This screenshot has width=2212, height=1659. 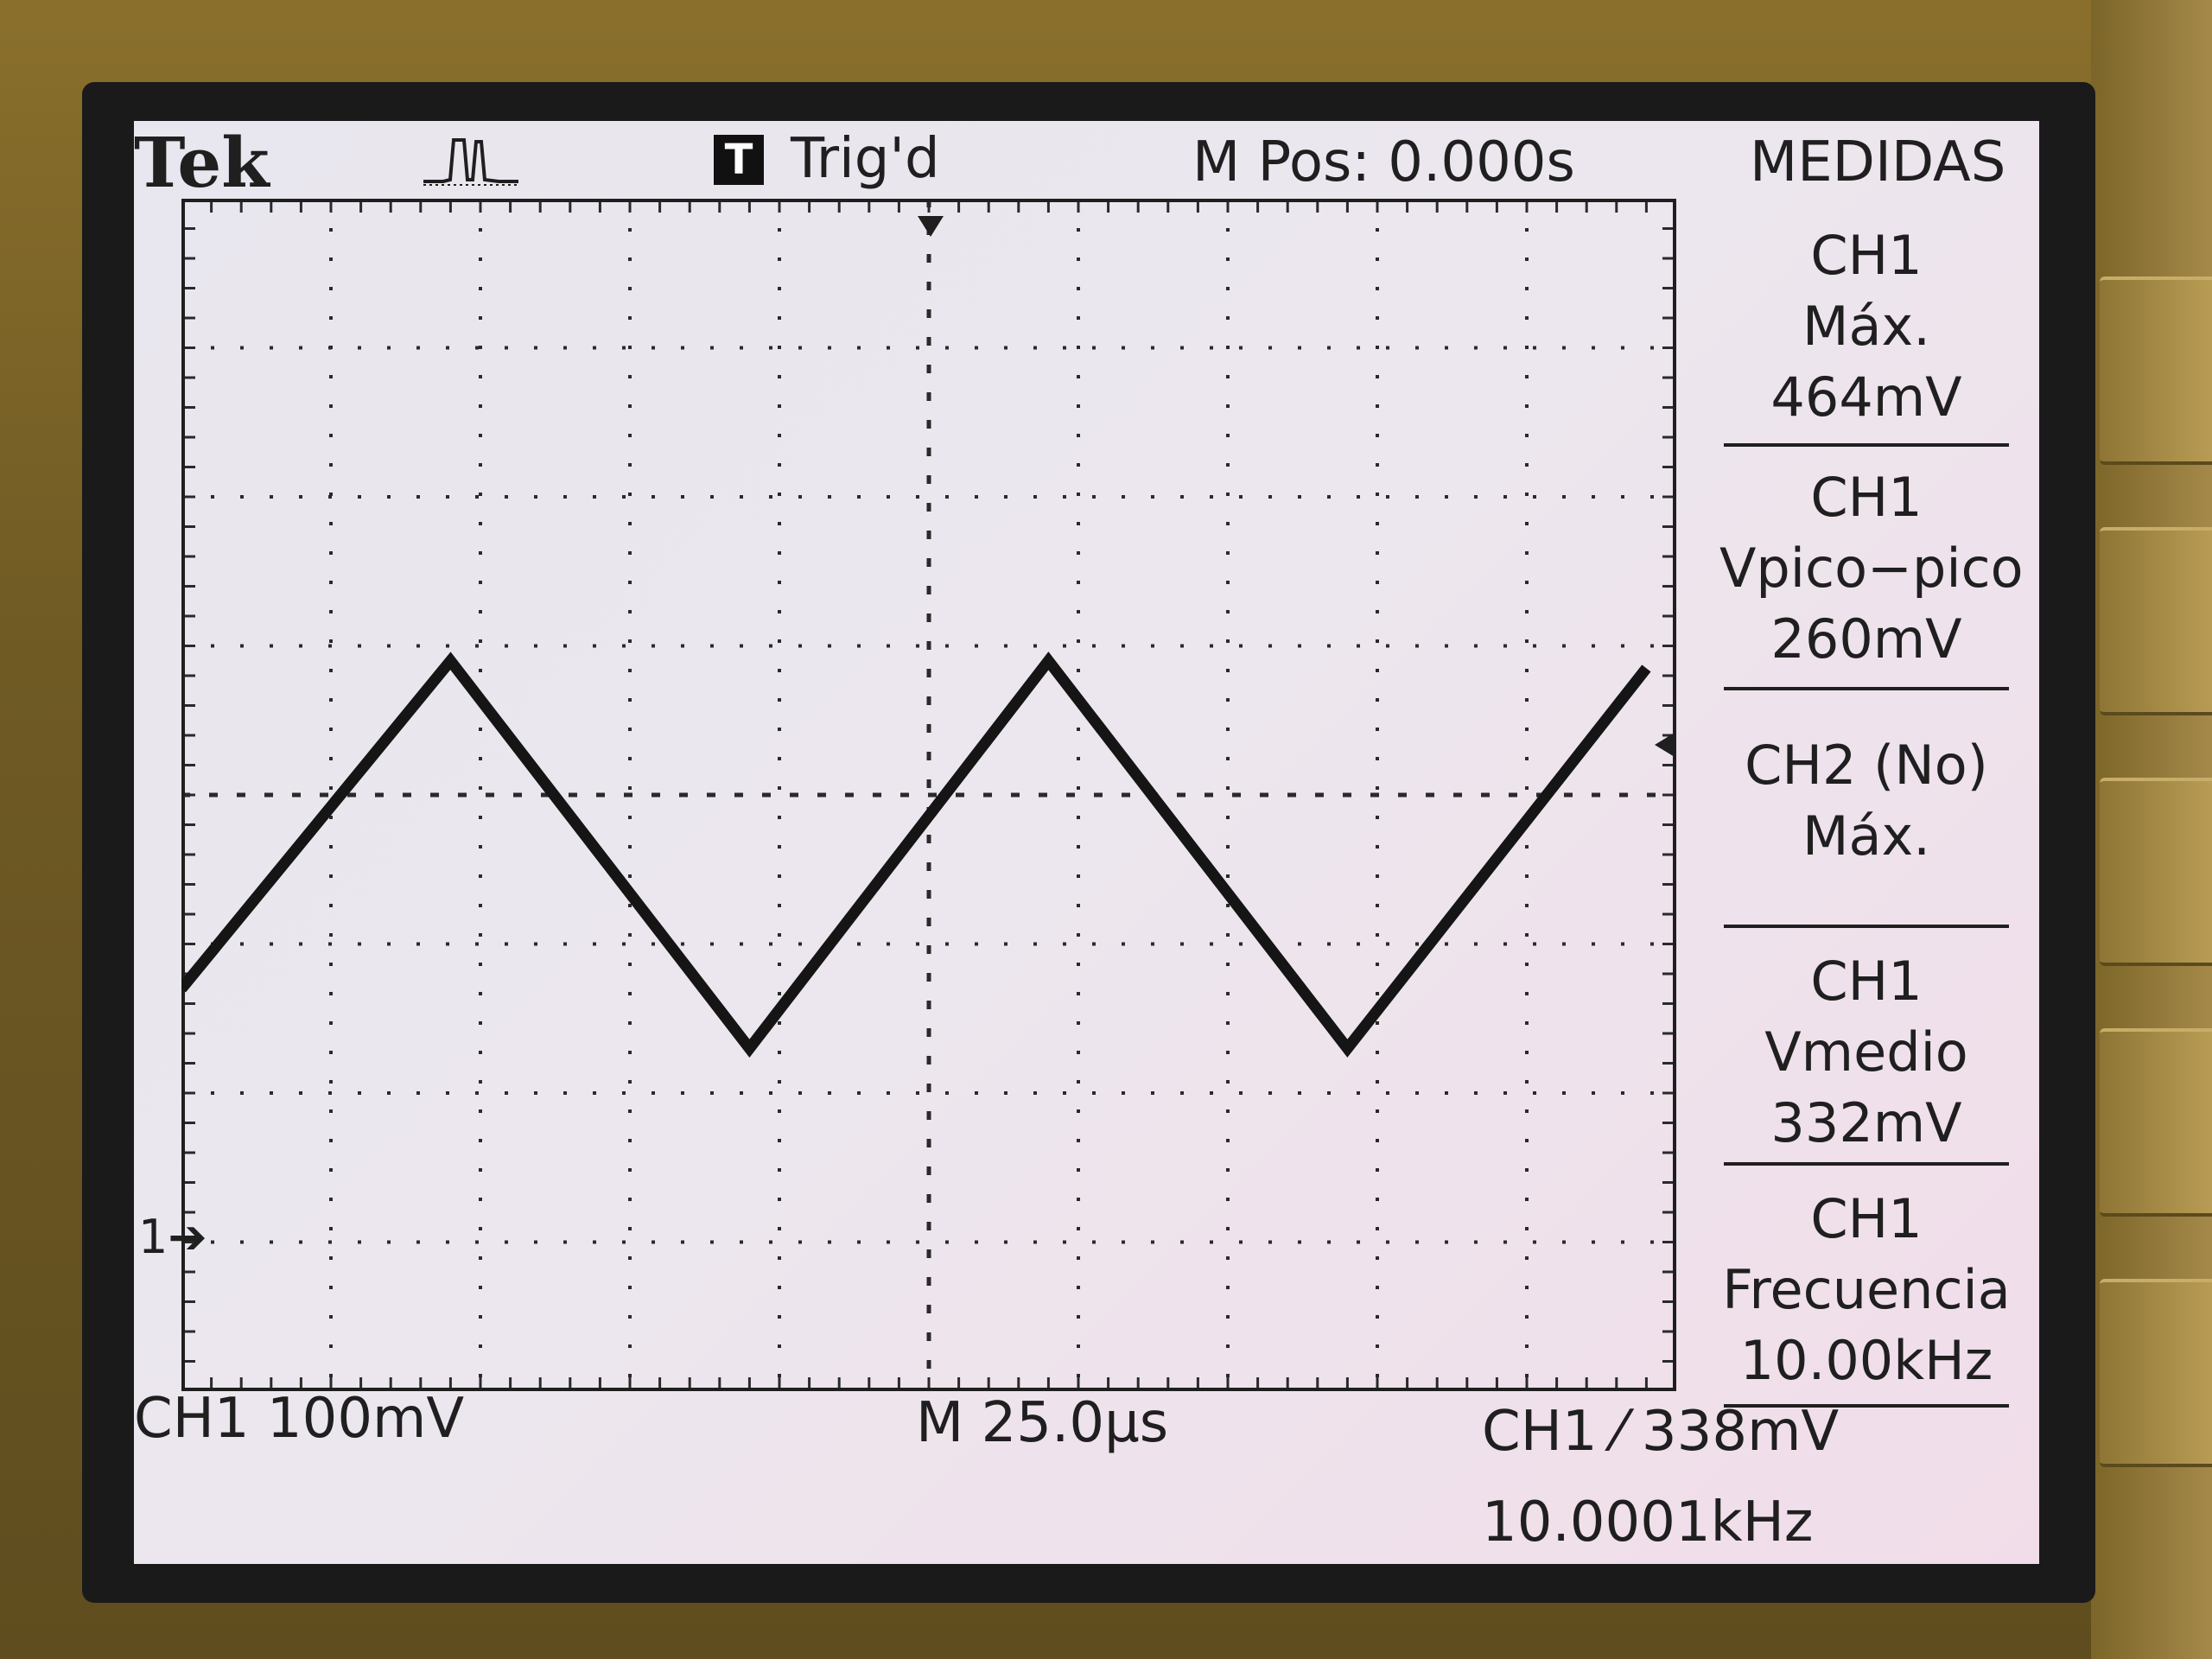 I want to click on menu-title: MEDIDAS, so click(x=1878, y=162).